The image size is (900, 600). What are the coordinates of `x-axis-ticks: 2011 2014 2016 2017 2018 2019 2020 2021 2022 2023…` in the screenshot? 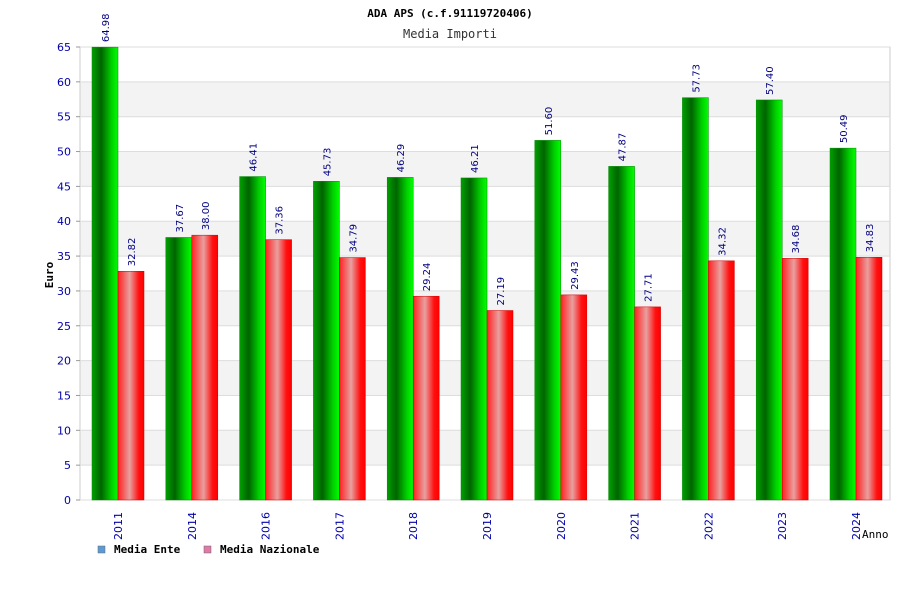 It's located at (487, 526).